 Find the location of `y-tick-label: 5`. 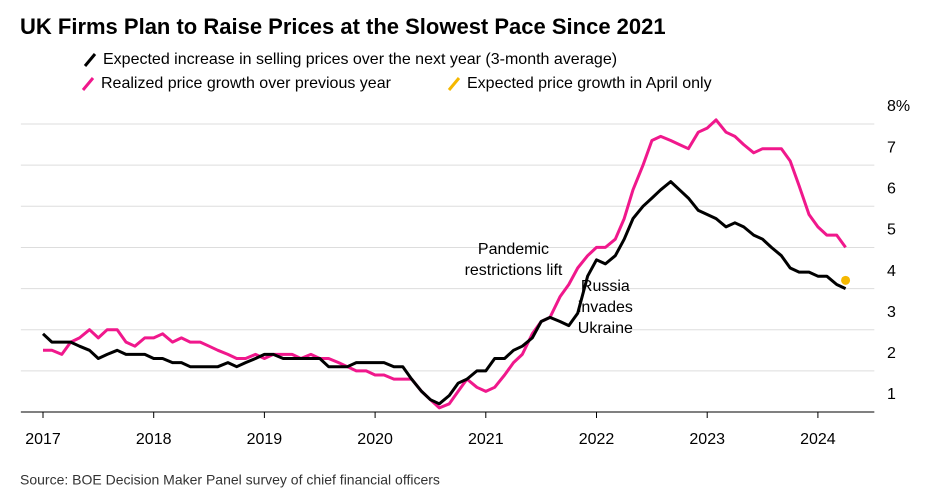

y-tick-label: 5 is located at coordinates (891, 230).